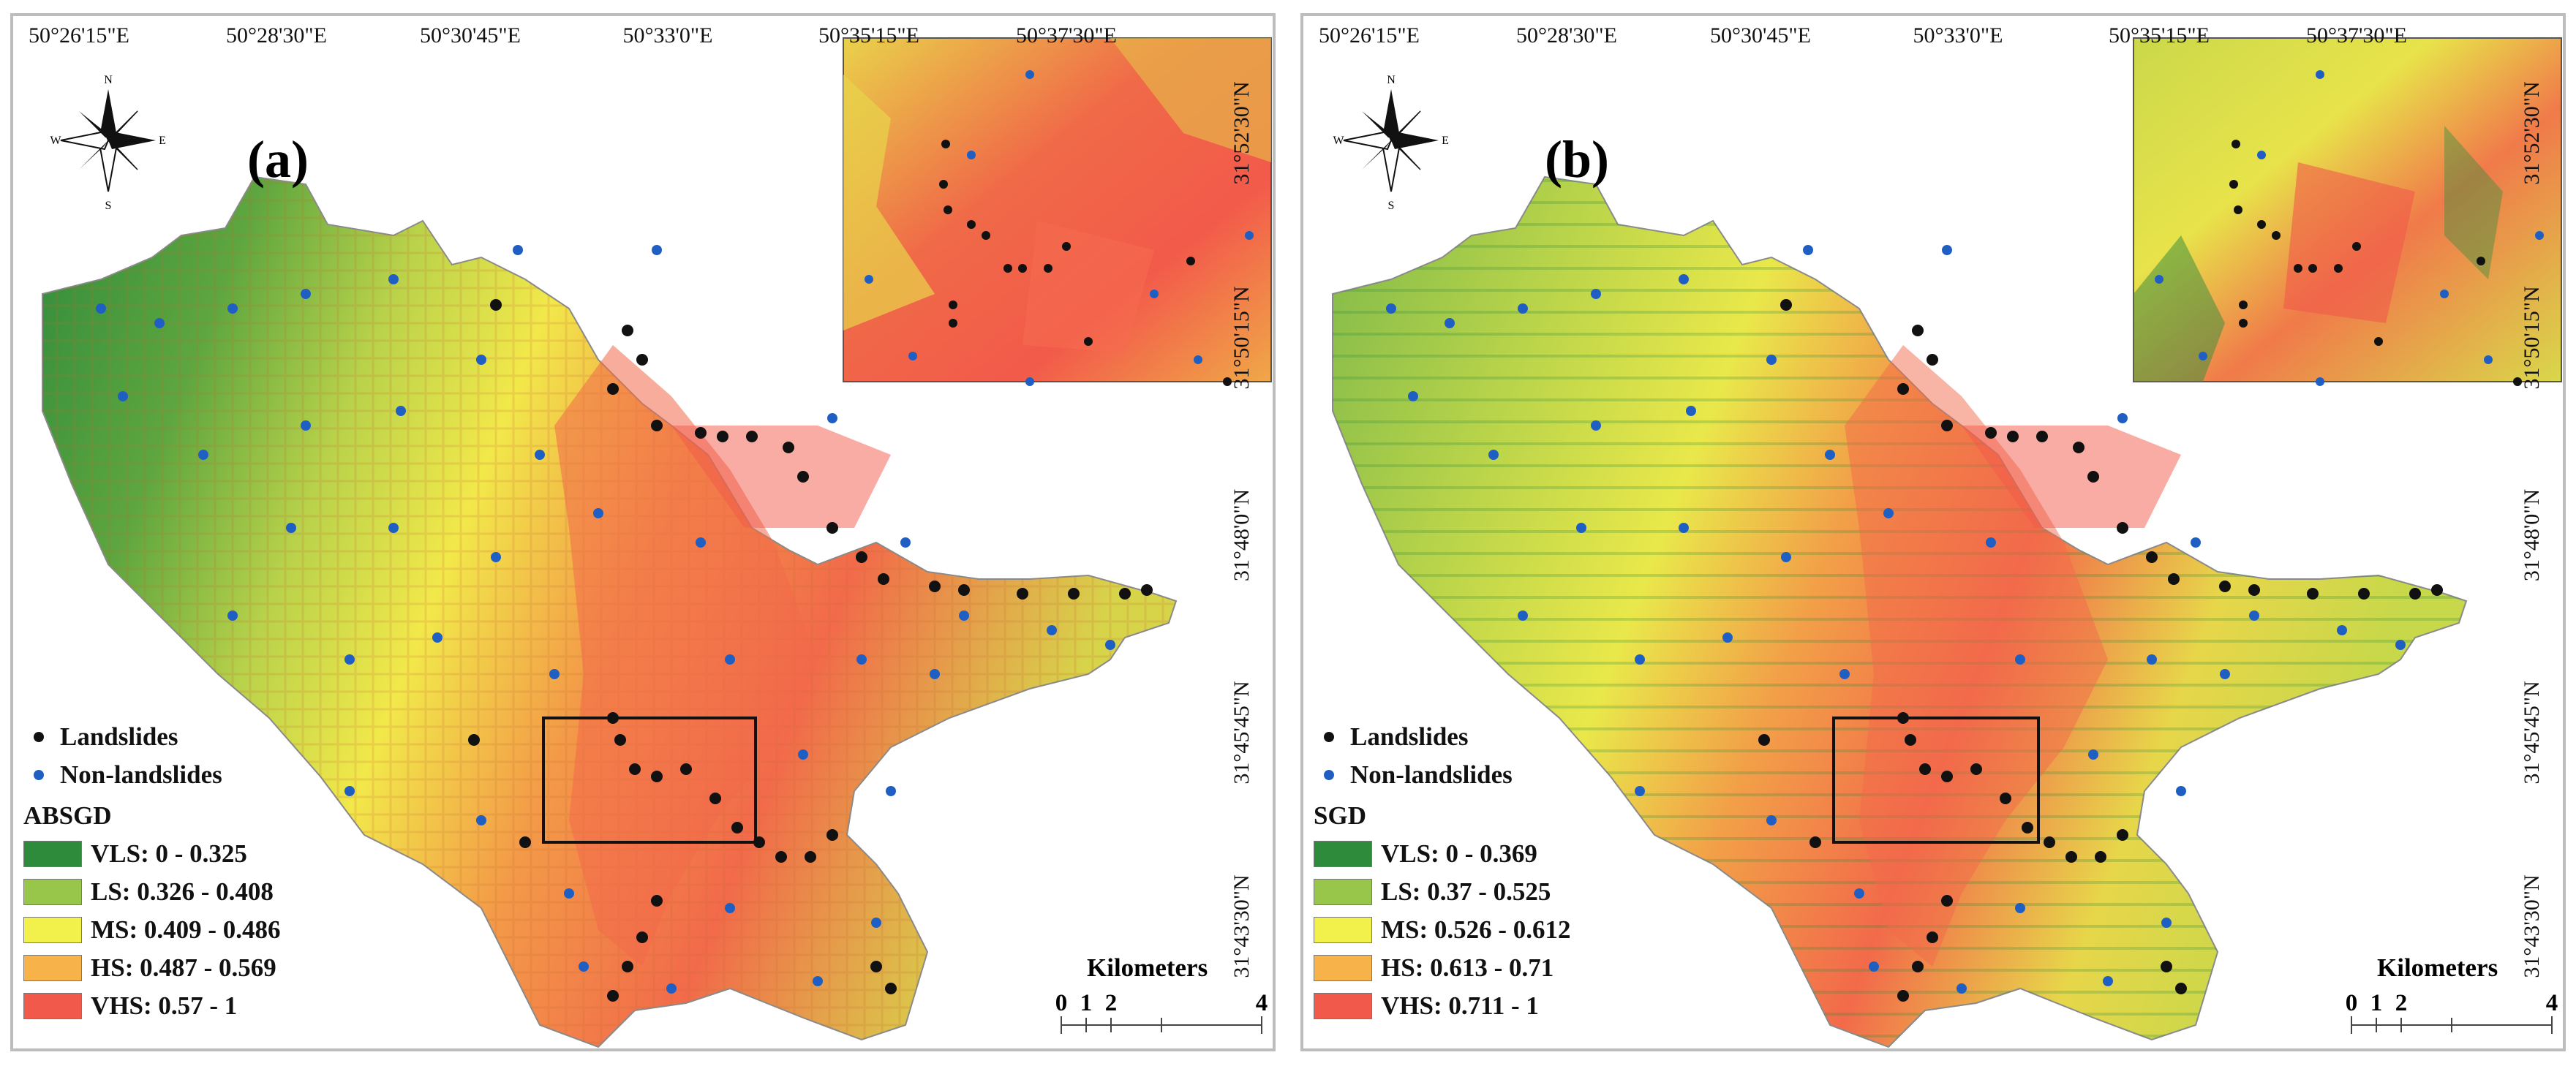  What do you see at coordinates (152, 968) in the screenshot?
I see `legend-item: HS: 0.487 - 0.569` at bounding box center [152, 968].